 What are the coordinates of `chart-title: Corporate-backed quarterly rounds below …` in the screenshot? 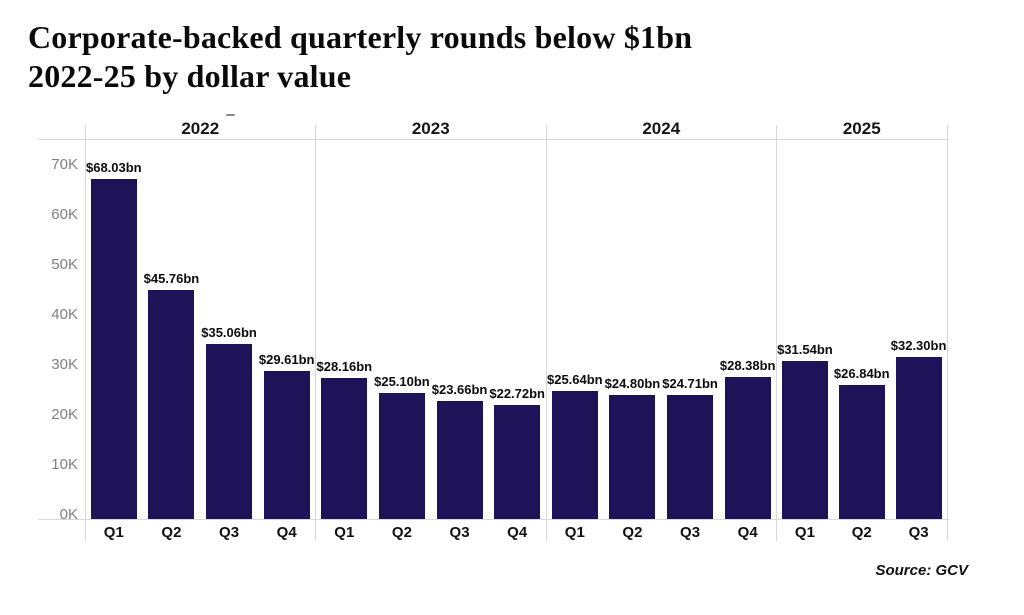 It's located at (360, 57).